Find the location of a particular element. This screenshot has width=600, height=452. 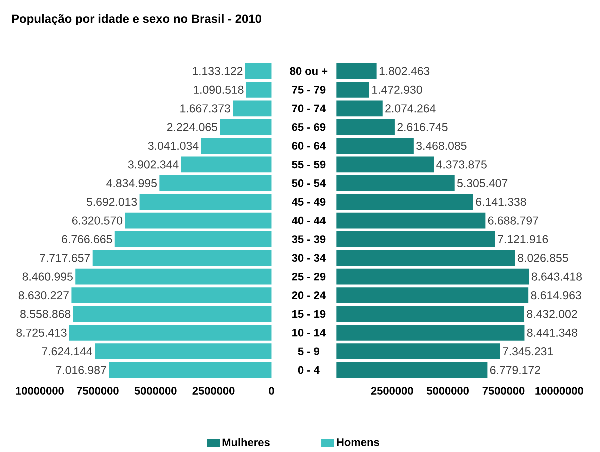

data-label: 7.717.657 is located at coordinates (65, 258).